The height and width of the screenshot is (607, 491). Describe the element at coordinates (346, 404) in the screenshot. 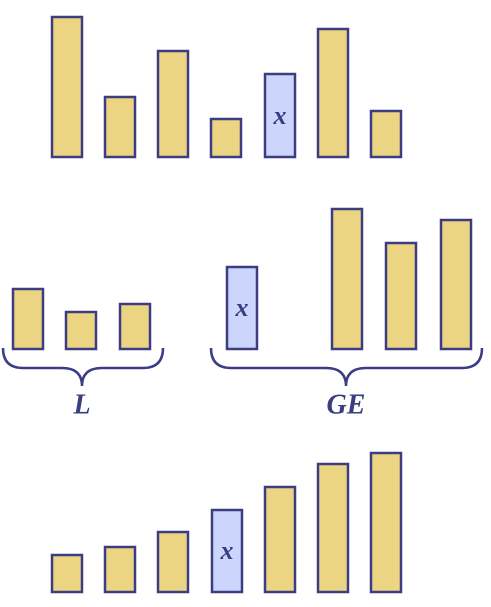

I see `group-label: GE` at that location.